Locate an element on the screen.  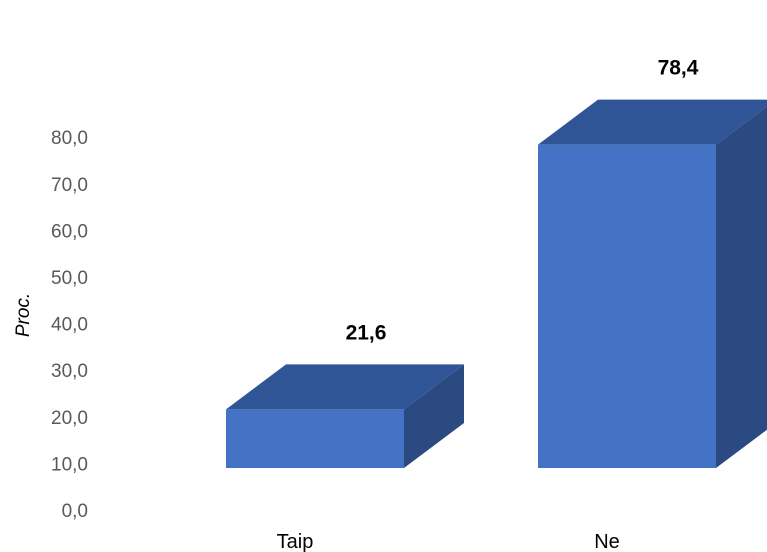
y-axis-label: Proc. is located at coordinates (23, 315).